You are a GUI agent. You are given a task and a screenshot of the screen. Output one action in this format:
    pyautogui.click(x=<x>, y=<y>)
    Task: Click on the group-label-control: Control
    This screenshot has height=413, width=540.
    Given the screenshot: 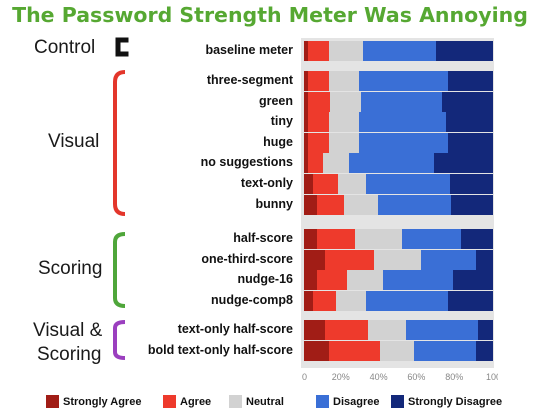 What is the action you would take?
    pyautogui.click(x=65, y=47)
    